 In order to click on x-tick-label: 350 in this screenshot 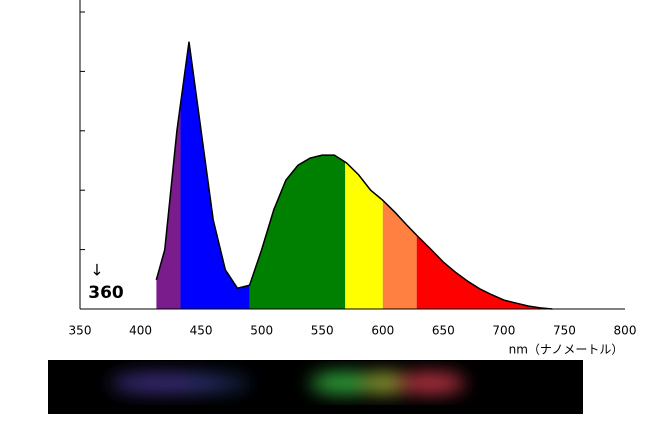, I will do `click(80, 331)`.